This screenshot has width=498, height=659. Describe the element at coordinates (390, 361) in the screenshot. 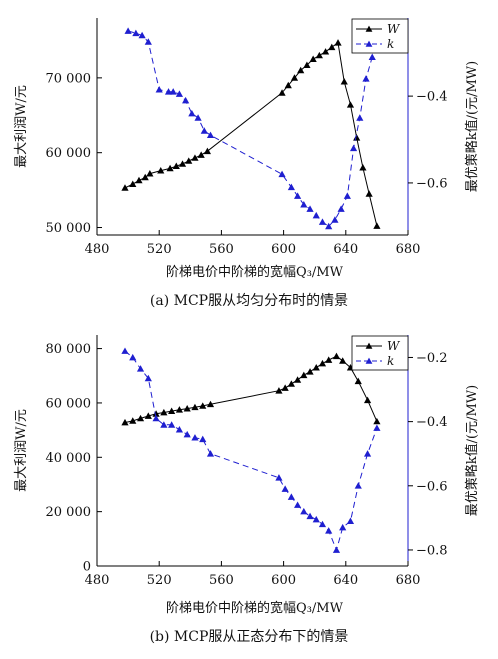

I see `legend-label-k: k` at that location.